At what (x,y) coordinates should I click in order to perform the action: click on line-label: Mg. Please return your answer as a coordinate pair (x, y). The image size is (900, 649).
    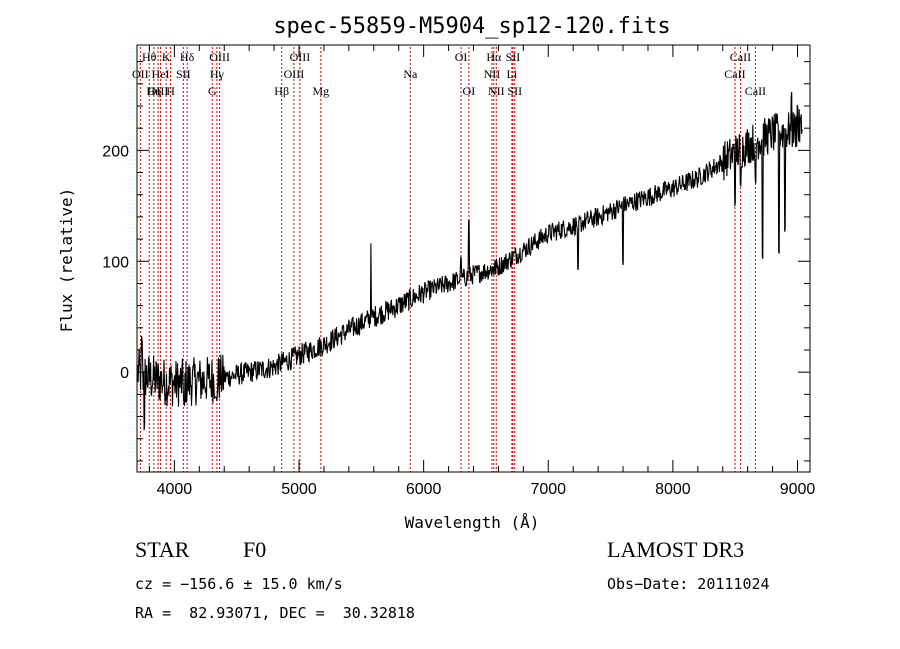
    Looking at the image, I should click on (320, 91).